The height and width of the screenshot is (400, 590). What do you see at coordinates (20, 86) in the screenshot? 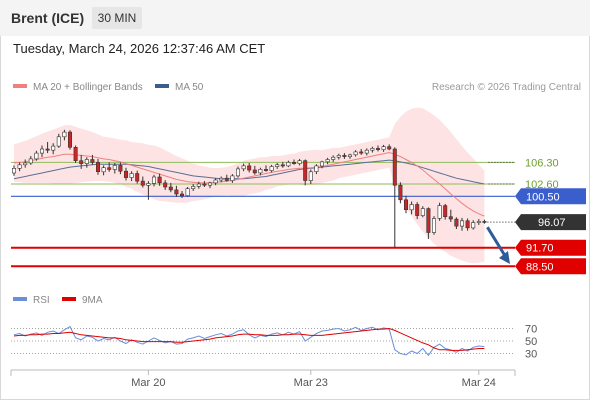
I see `bb-legend-swatch` at bounding box center [20, 86].